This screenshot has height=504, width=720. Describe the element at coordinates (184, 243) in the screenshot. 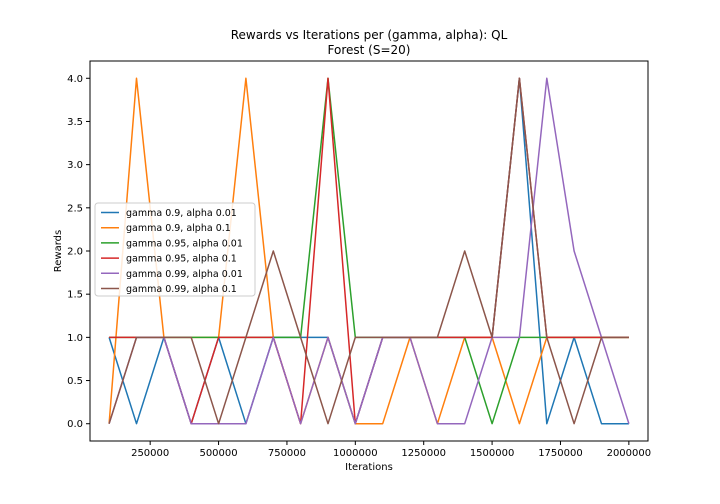

I see `legend-label: gamma 0.95, alpha 0.01` at that location.